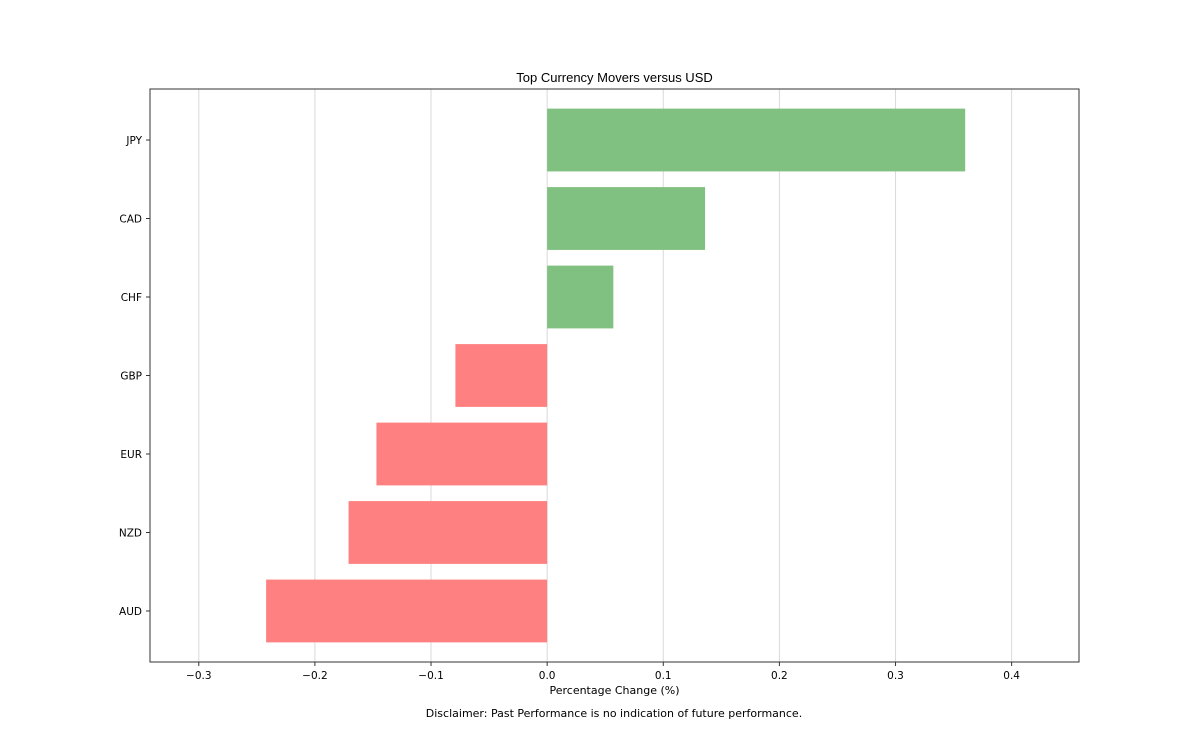  What do you see at coordinates (133, 141) in the screenshot?
I see `y-tick-label-jpy: JPY` at bounding box center [133, 141].